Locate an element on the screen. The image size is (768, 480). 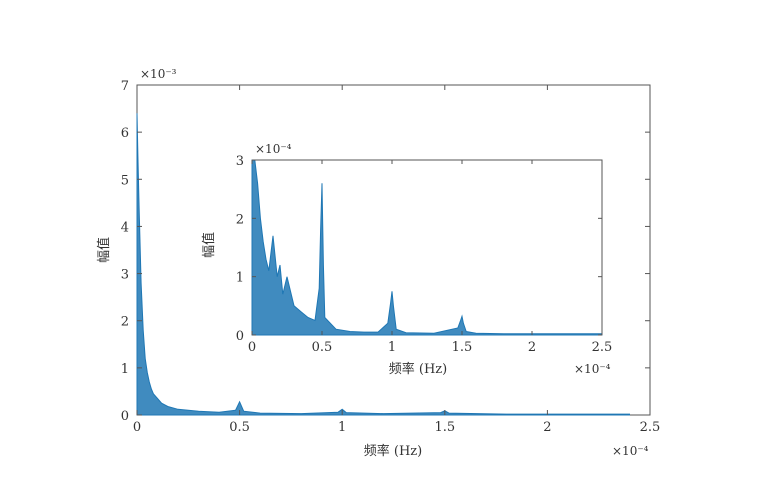
inset-x-tick-label: 2.5 is located at coordinates (602, 347).